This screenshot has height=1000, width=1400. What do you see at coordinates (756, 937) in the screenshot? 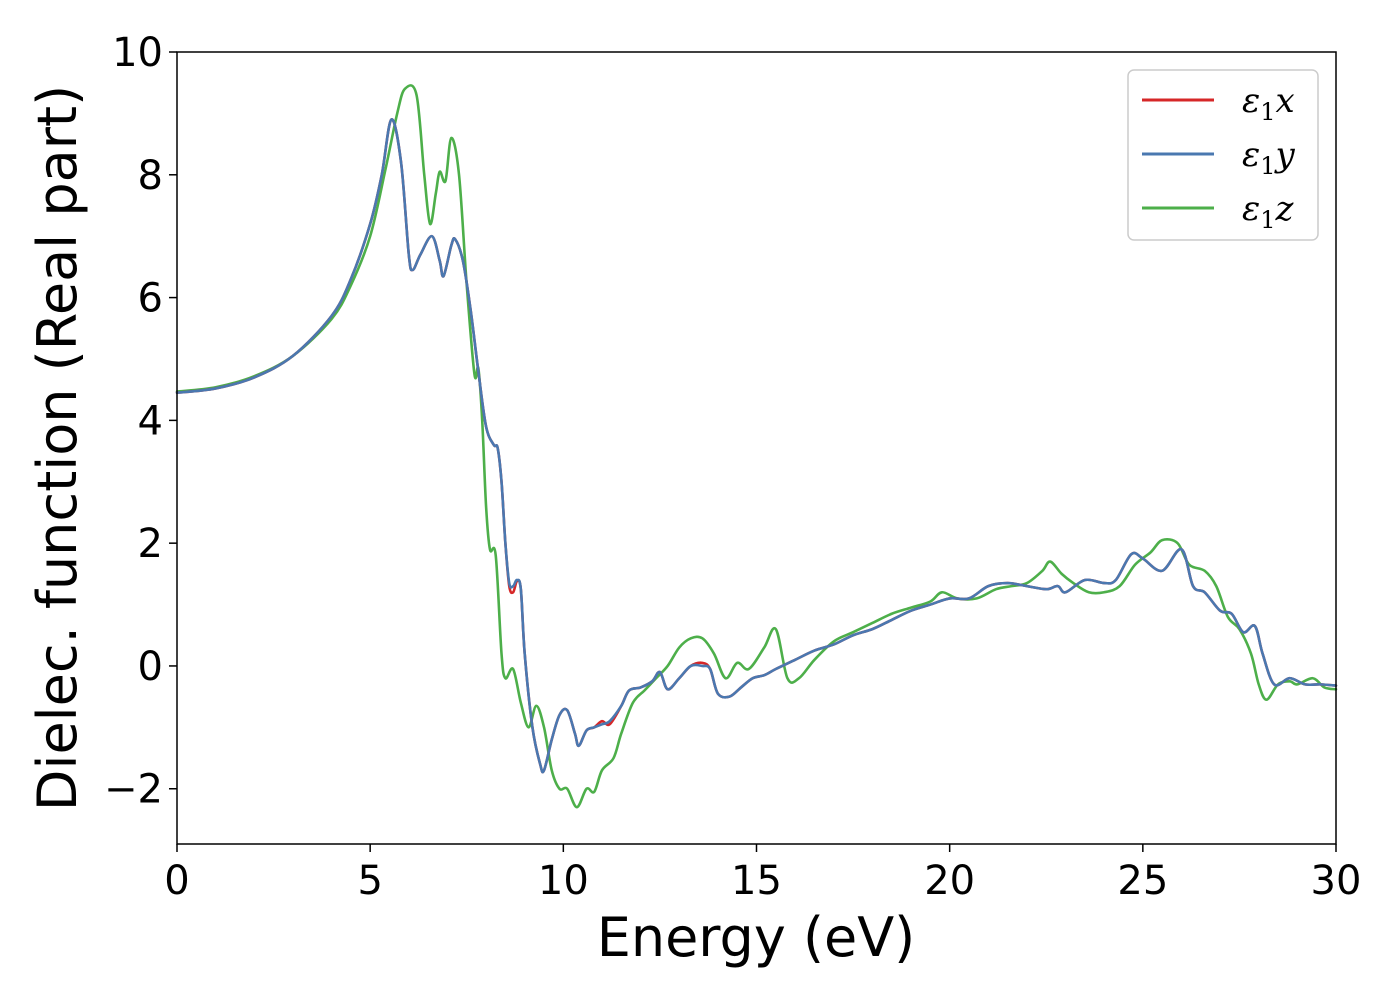
I see `x-axis-title: Energy (eV)` at bounding box center [756, 937].